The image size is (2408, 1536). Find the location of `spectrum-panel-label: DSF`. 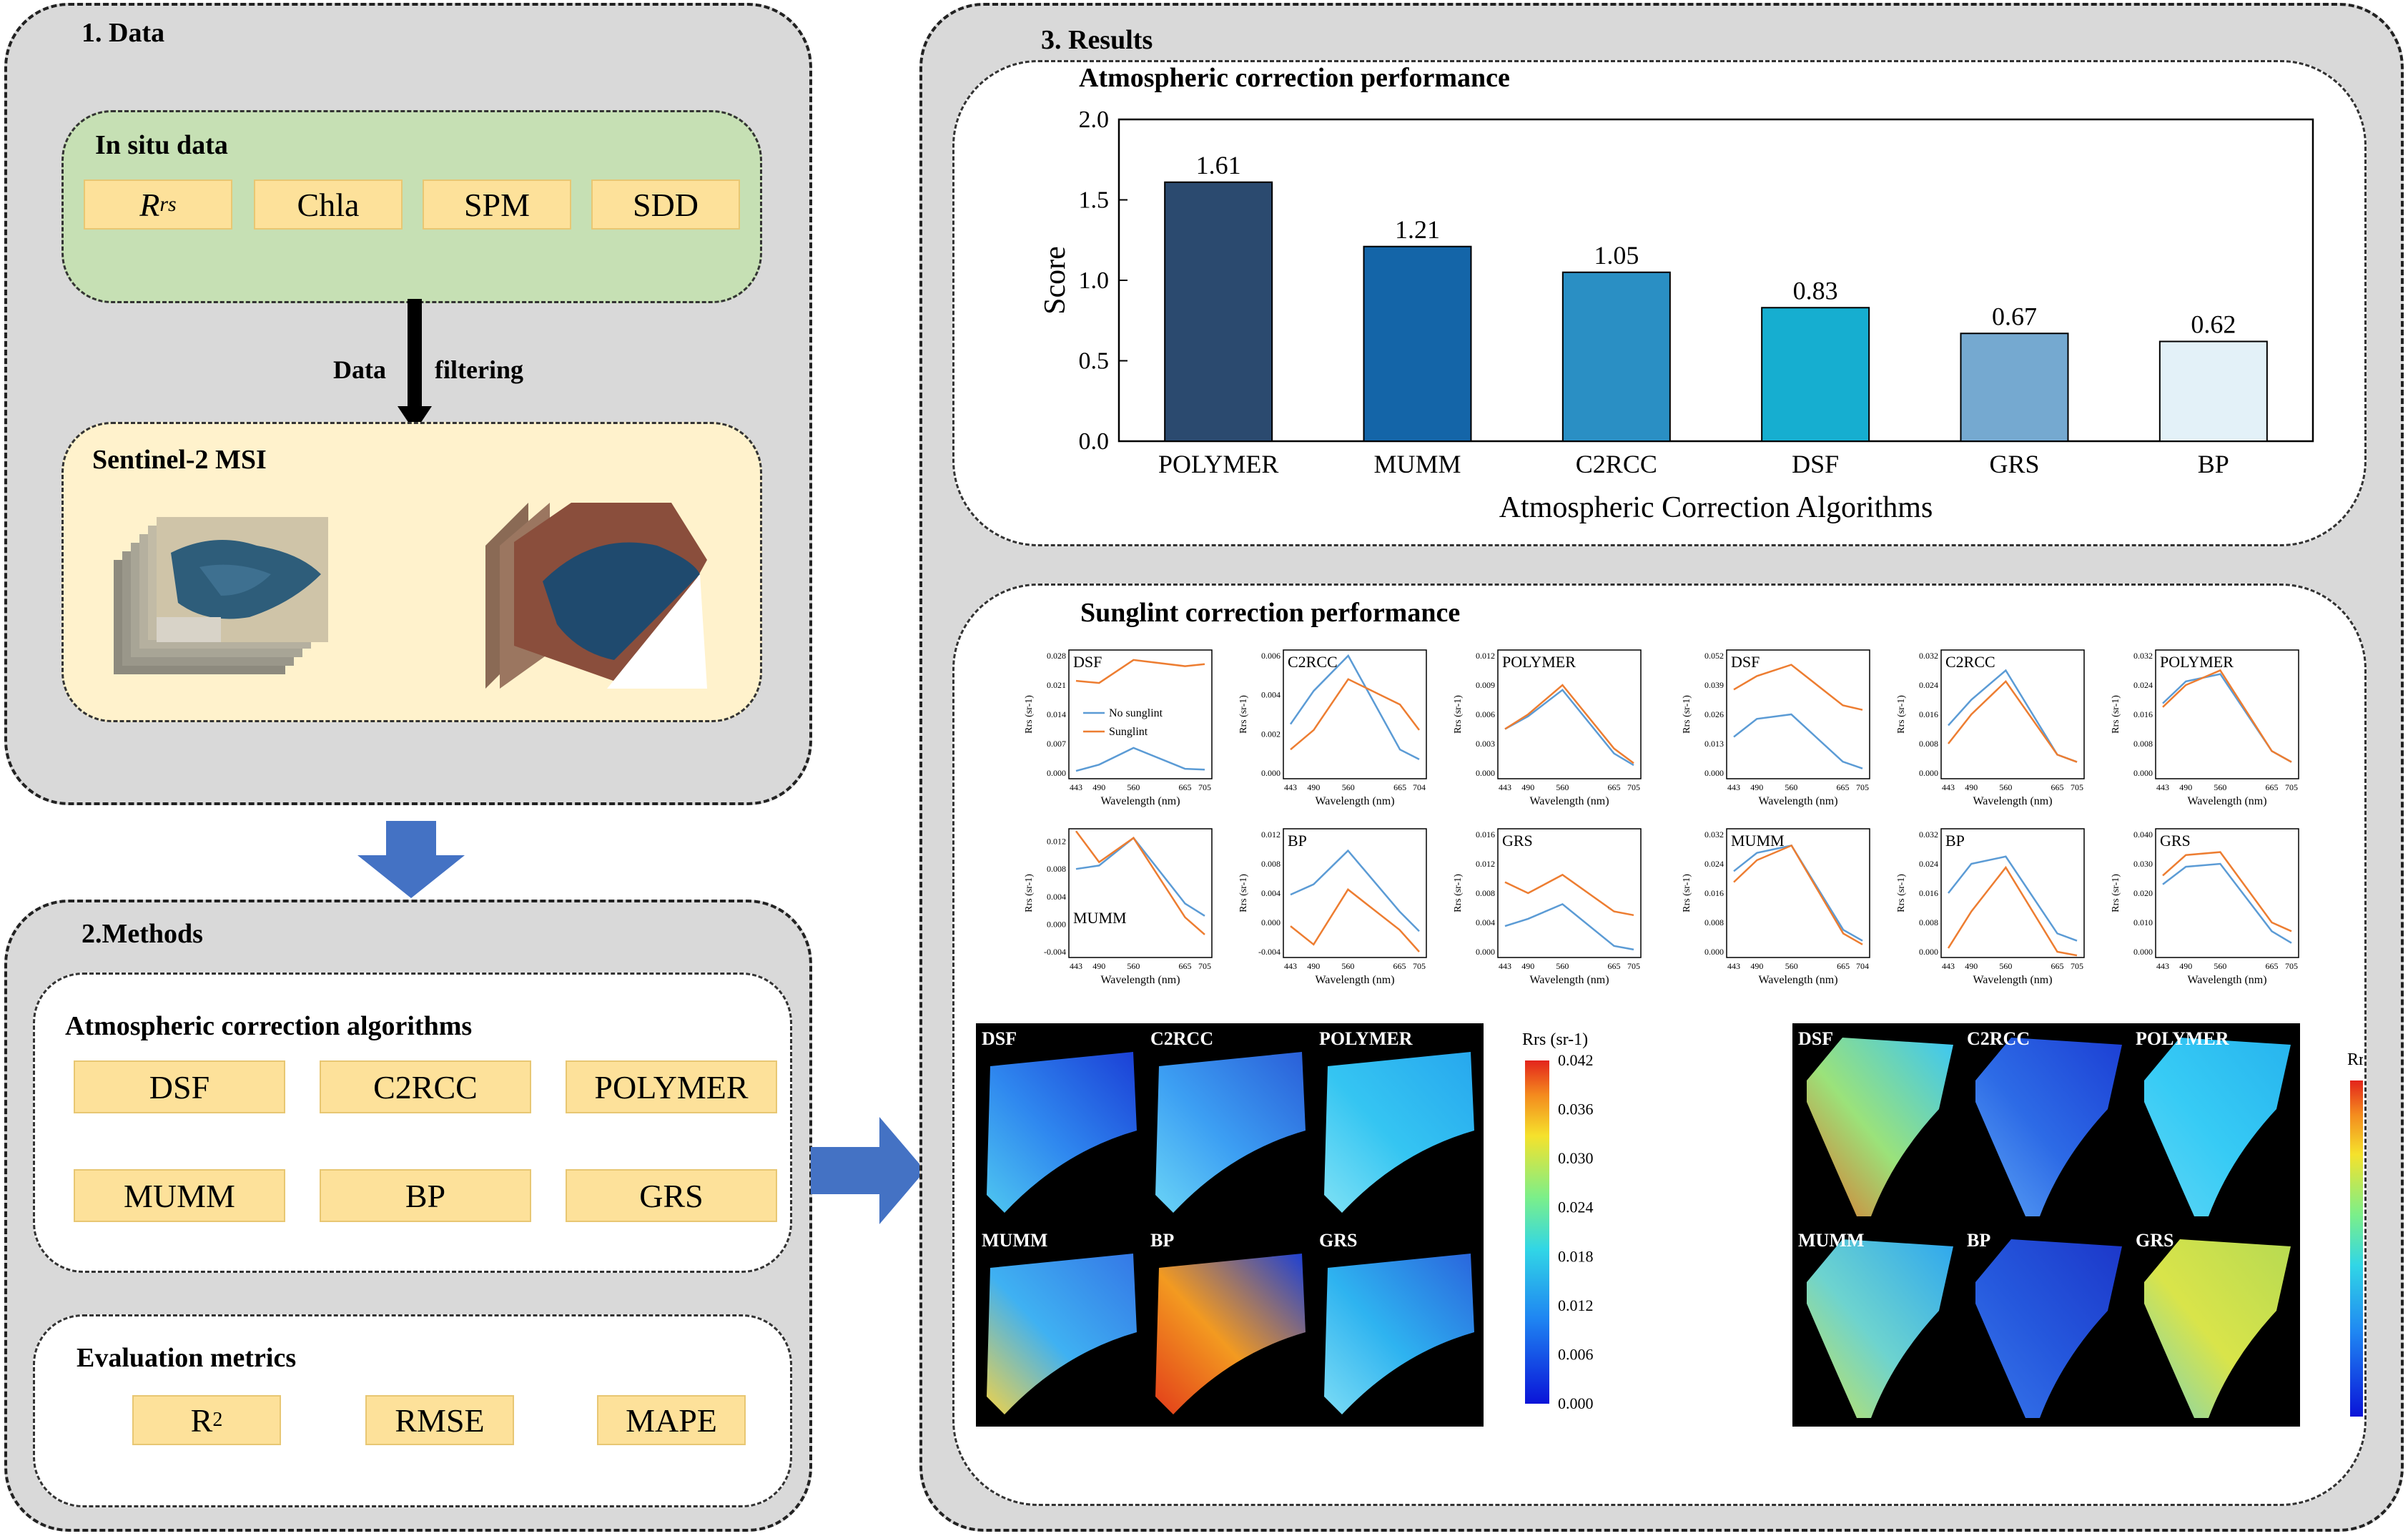

spectrum-panel-label: DSF is located at coordinates (1087, 662).